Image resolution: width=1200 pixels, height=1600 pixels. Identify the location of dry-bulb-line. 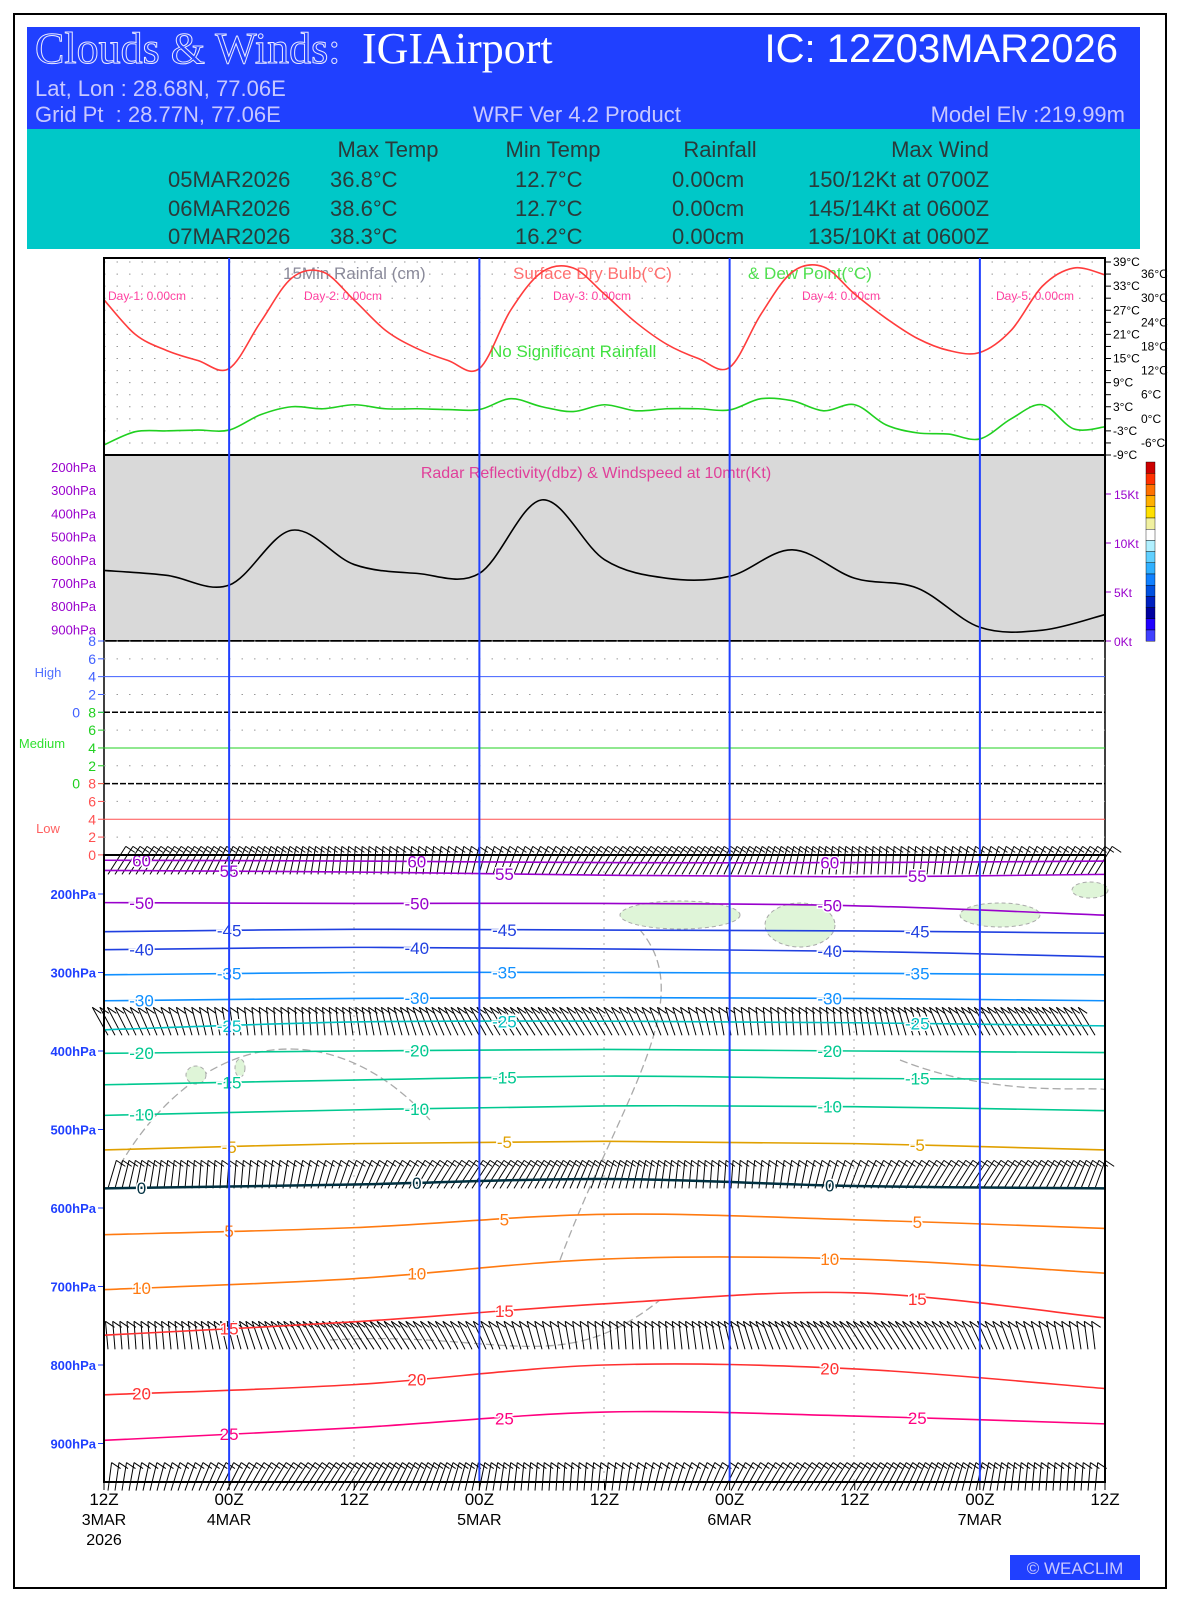
(604, 318).